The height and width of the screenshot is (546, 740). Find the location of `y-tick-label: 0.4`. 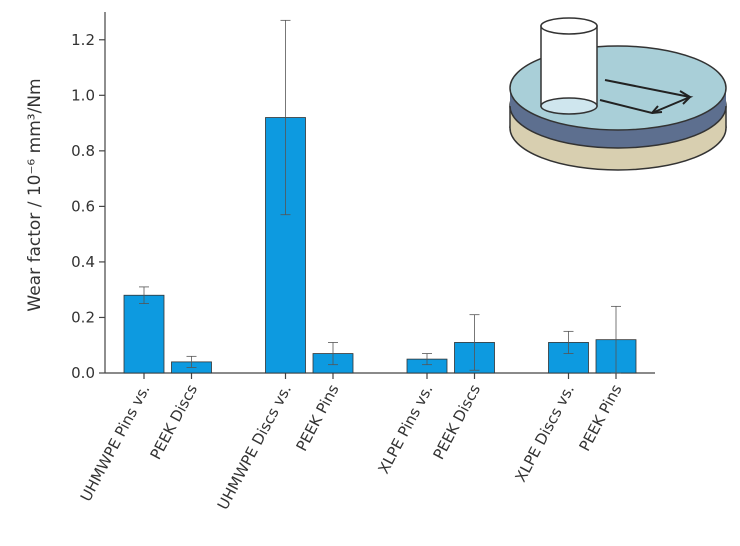

y-tick-label: 0.4 is located at coordinates (83, 262).